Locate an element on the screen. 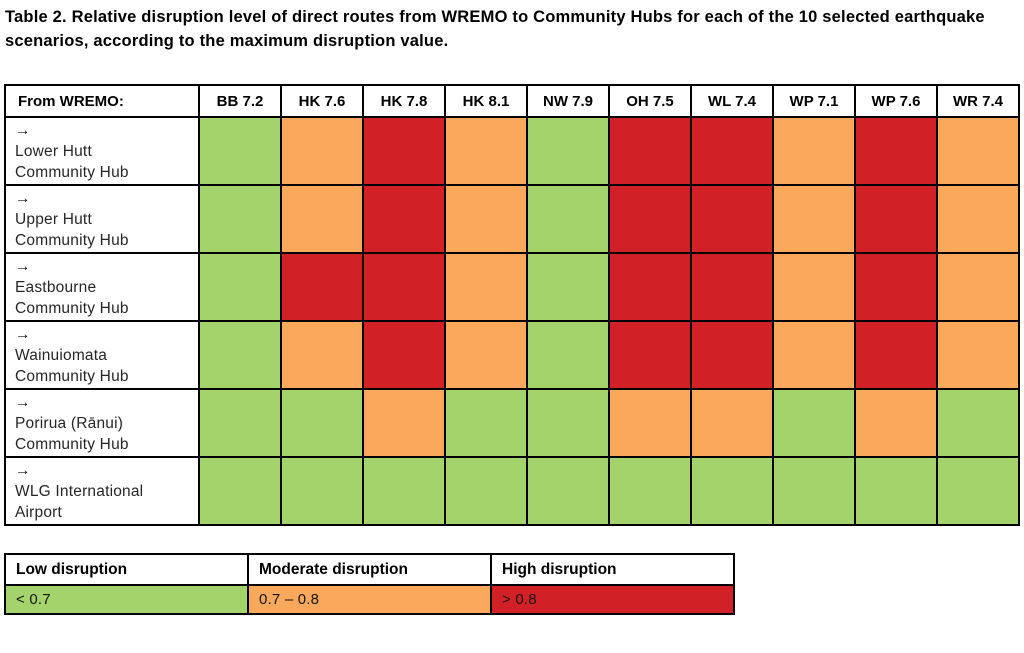  row-label-line2: Airport is located at coordinates (39, 512).